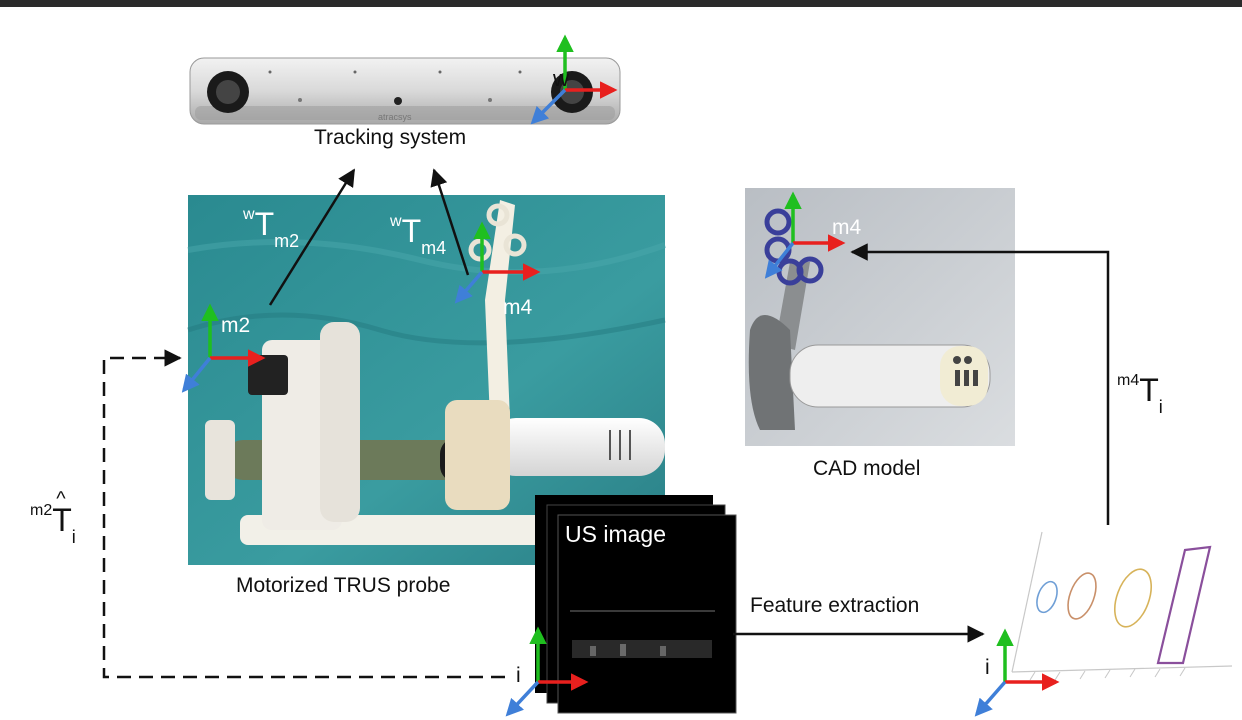  I want to click on tracking-system-label: Tracking system, so click(390, 137).